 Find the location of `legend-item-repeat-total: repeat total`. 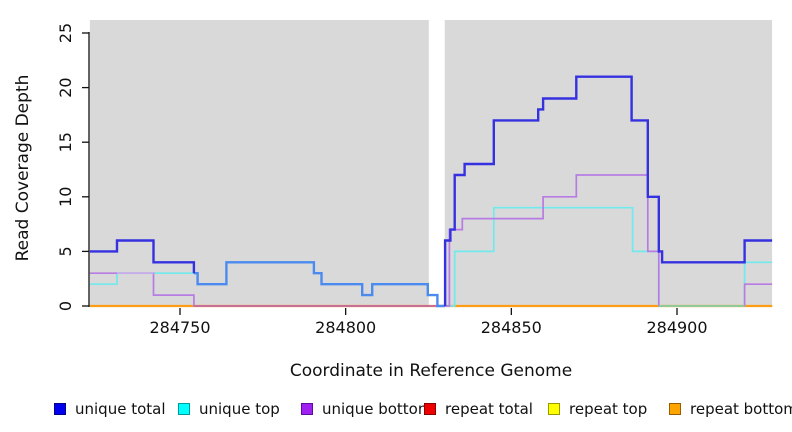

legend-item-repeat-total: repeat total is located at coordinates (478, 409).